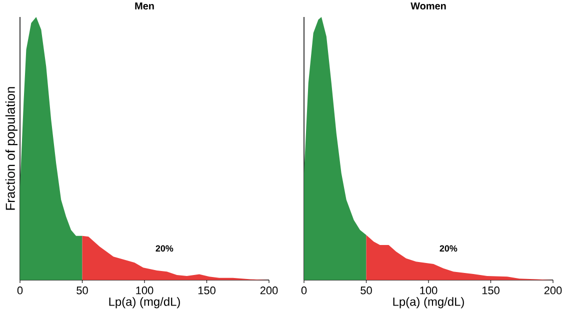 This screenshot has width=567, height=326. Describe the element at coordinates (144, 6) in the screenshot. I see `chart-title: Men` at that location.